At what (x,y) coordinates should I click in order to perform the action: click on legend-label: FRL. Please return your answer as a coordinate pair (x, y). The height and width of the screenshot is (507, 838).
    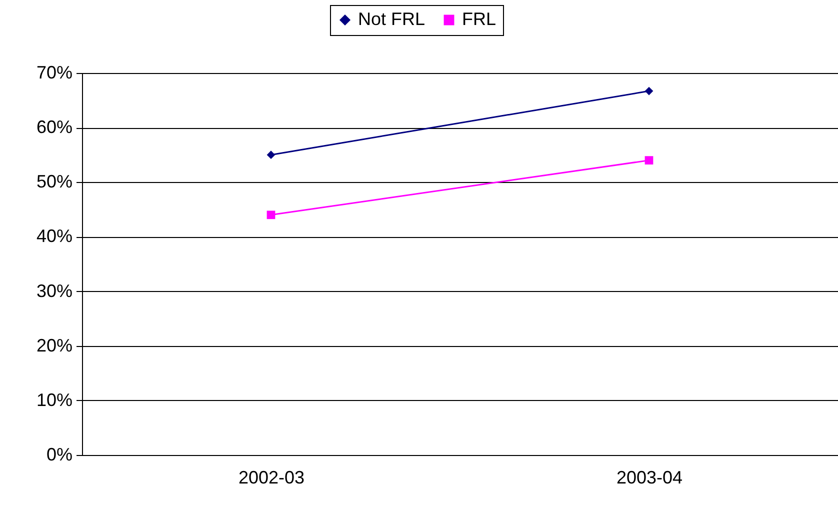
    Looking at the image, I should click on (479, 19).